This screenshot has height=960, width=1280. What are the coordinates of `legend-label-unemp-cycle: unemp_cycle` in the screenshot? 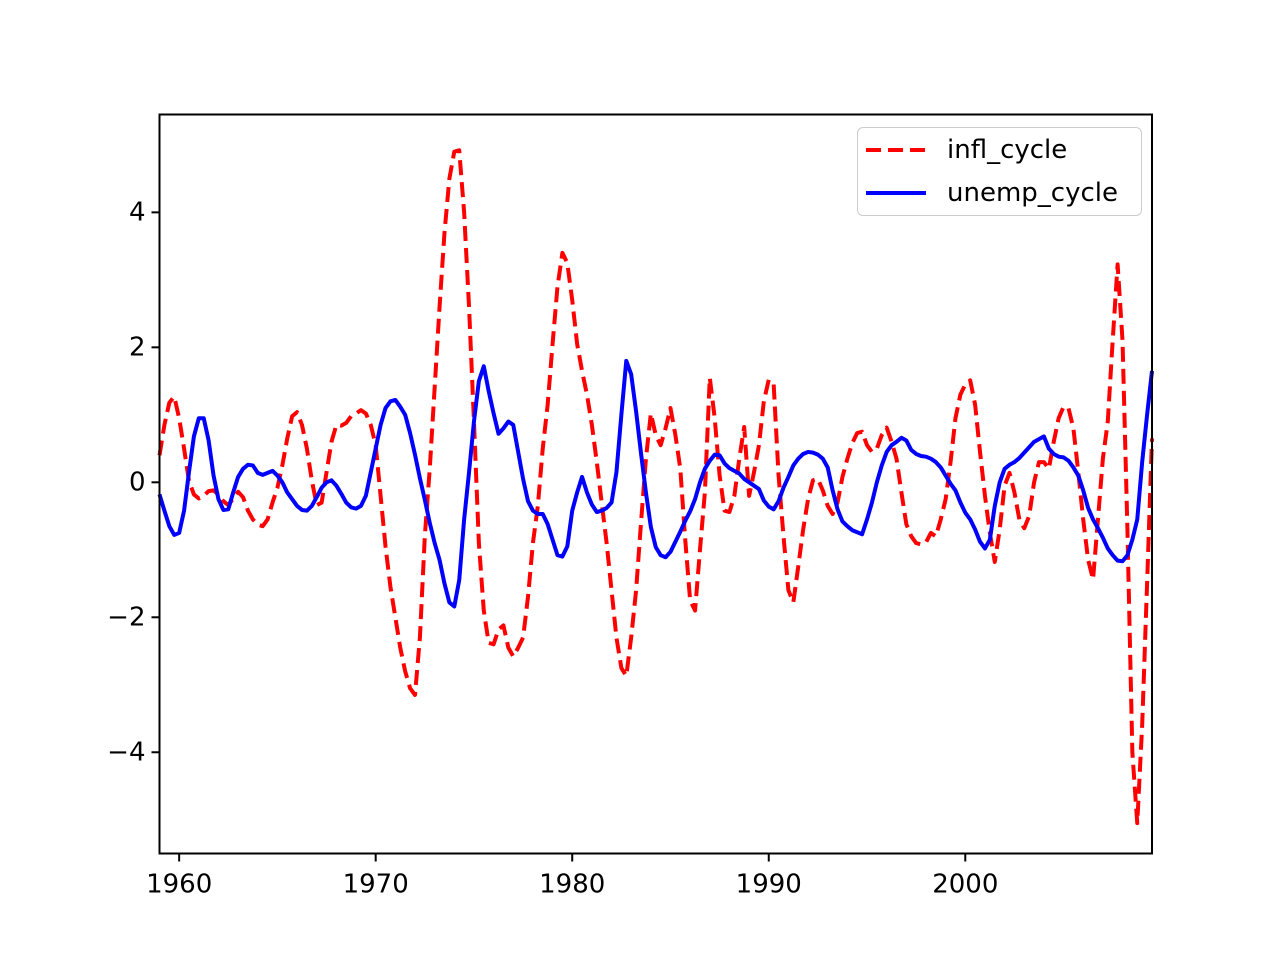 It's located at (1032, 193).